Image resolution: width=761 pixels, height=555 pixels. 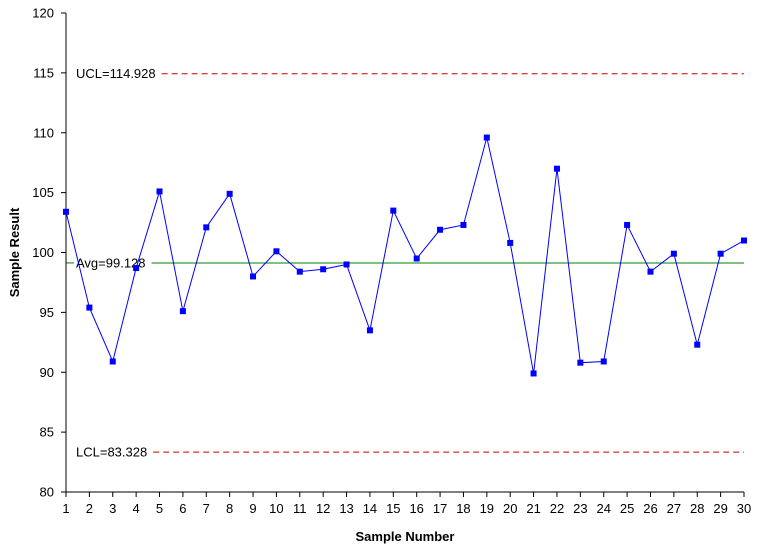 I want to click on y-tick-label: 115, so click(x=43, y=72).